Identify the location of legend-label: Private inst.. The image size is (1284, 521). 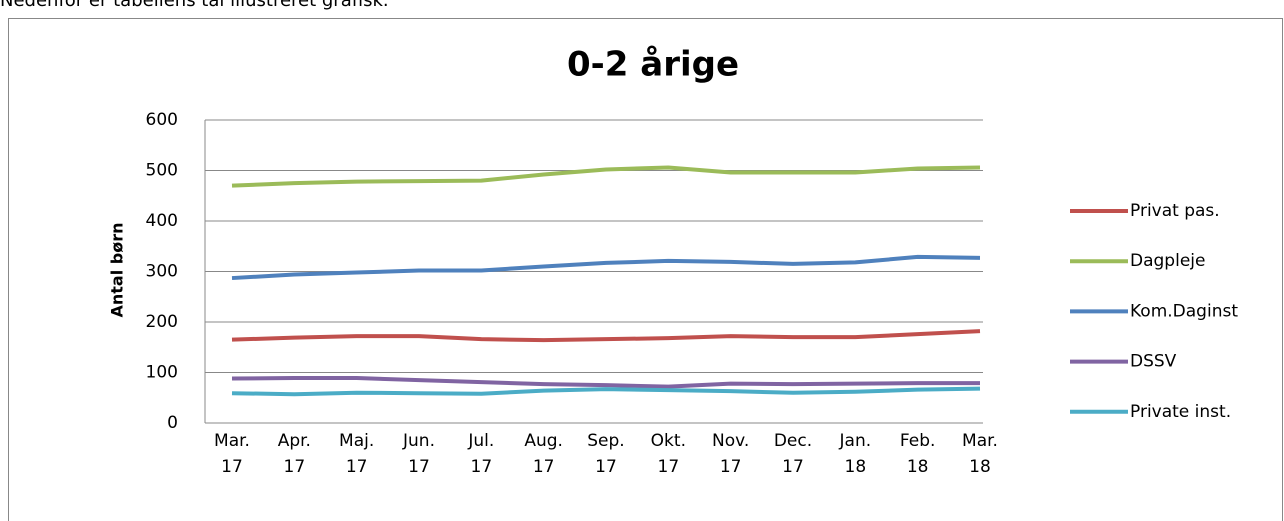
(1180, 412).